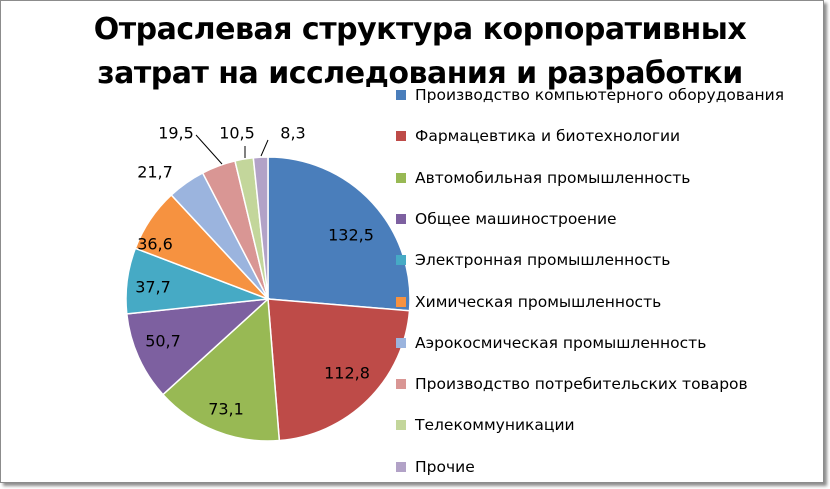 The height and width of the screenshot is (489, 830). Describe the element at coordinates (600, 95) in the screenshot. I see `legend-label: Производство компьютерного оборудования` at that location.